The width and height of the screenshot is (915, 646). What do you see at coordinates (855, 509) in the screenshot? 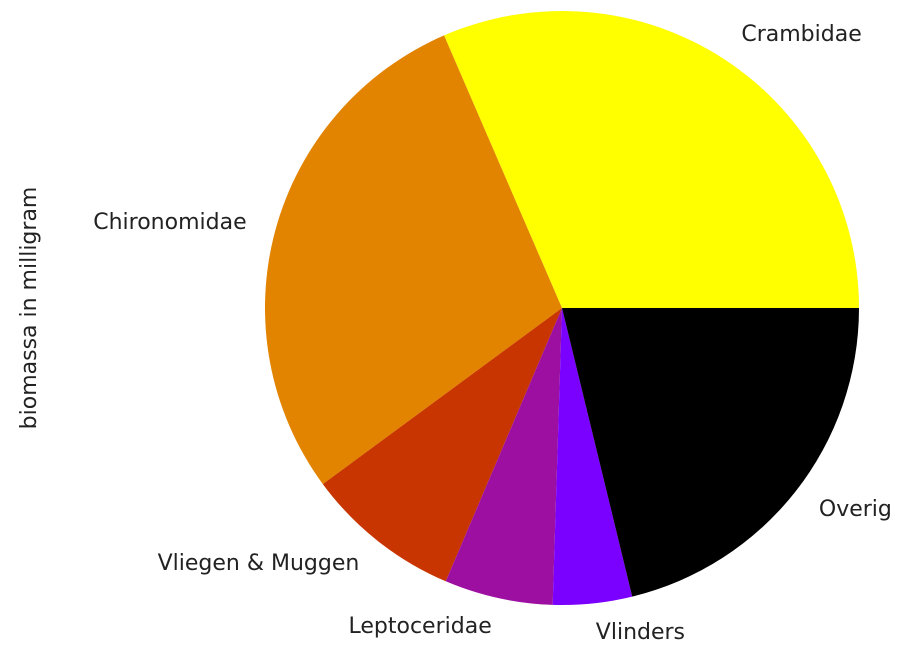
I see `slice-label: Overig` at bounding box center [855, 509].